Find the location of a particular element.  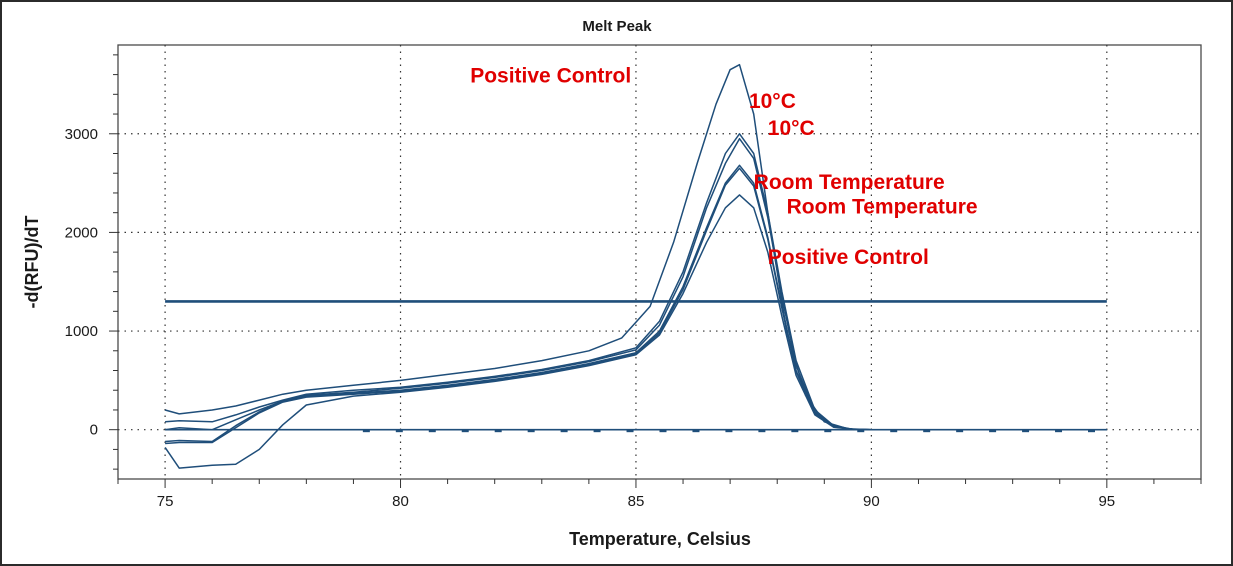

x-axis-label: Temperature, Celsius is located at coordinates (660, 539).